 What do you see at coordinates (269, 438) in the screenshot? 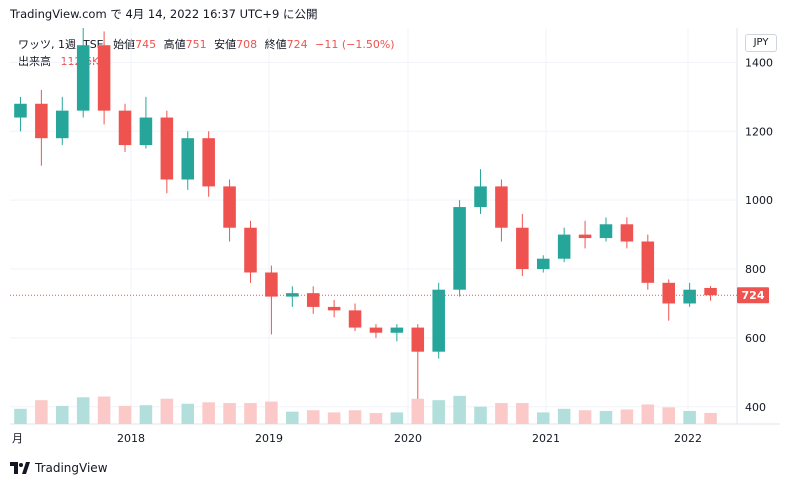
I see `x-tick-label: 2019` at bounding box center [269, 438].